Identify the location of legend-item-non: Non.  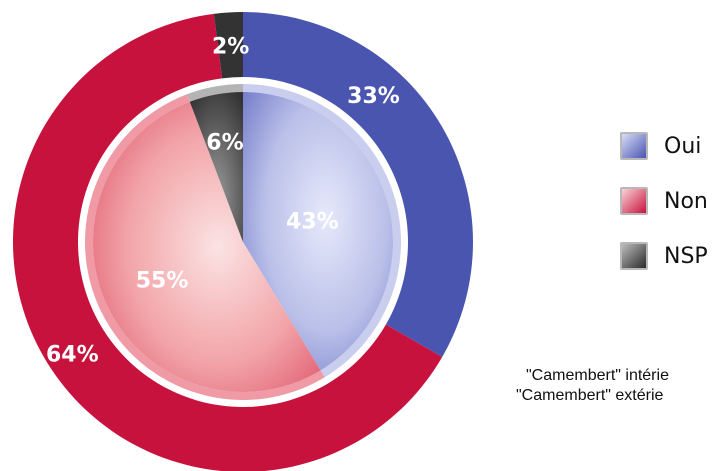
(664, 201).